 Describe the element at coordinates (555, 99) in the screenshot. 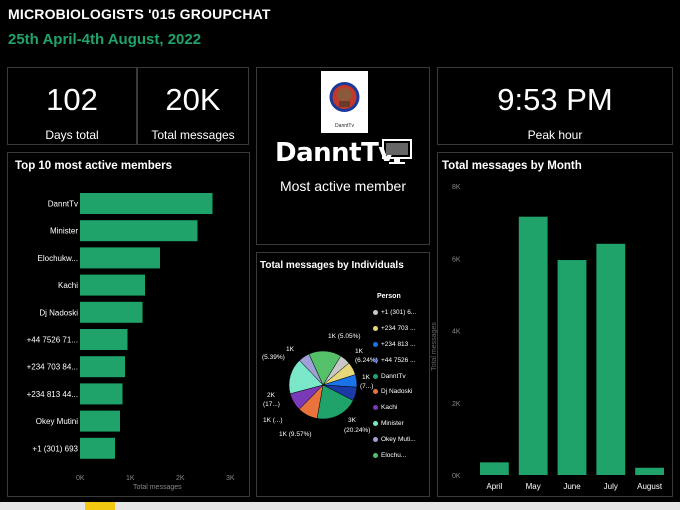

I see `kpi-peak-value: 9:53 PM` at that location.